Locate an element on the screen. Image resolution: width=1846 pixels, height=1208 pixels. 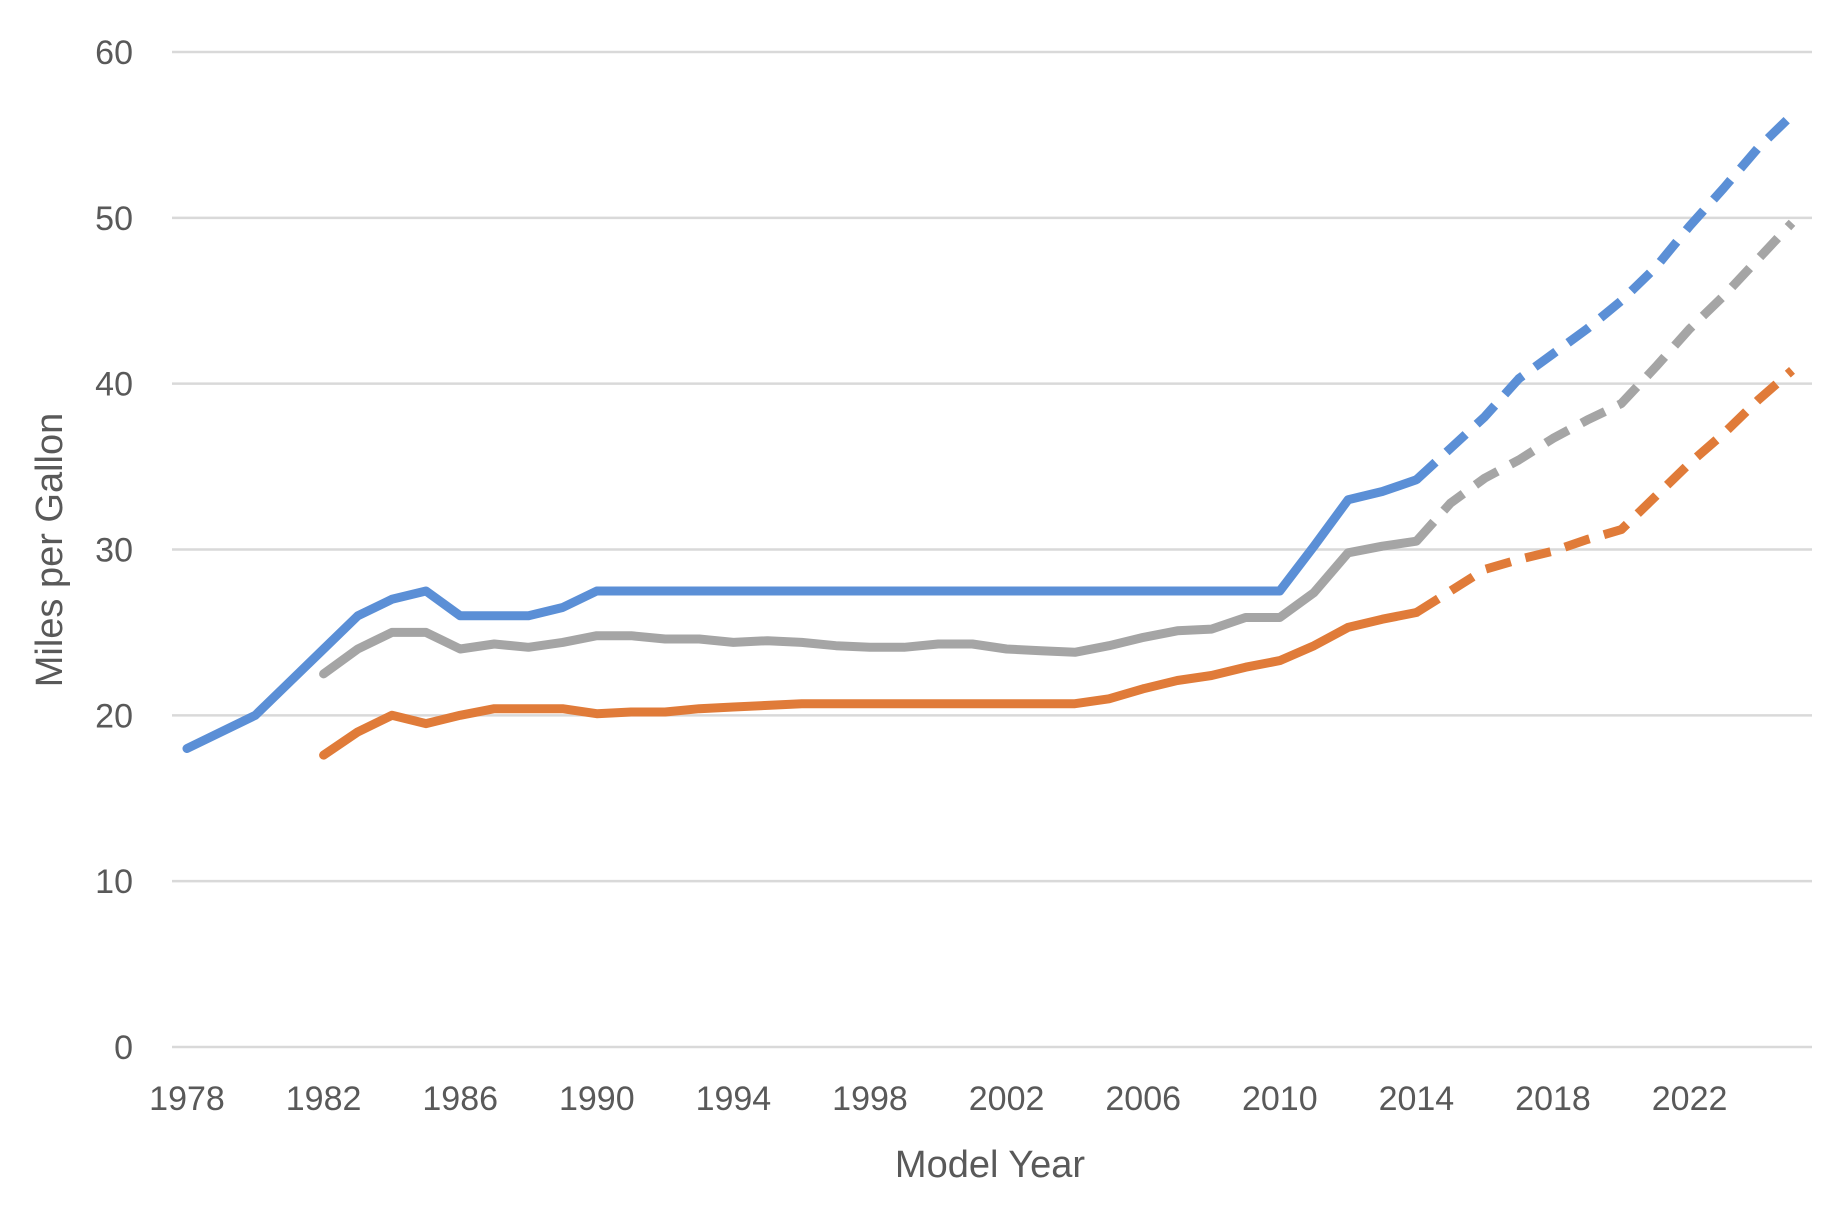
x-tick-label: 2022 is located at coordinates (1690, 1099).